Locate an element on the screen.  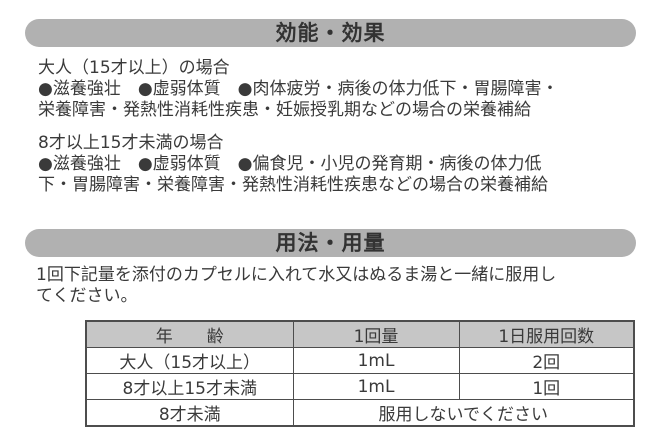
table-row-adult: 大人（15才以上） 1mL 2回 is located at coordinates (360, 360).